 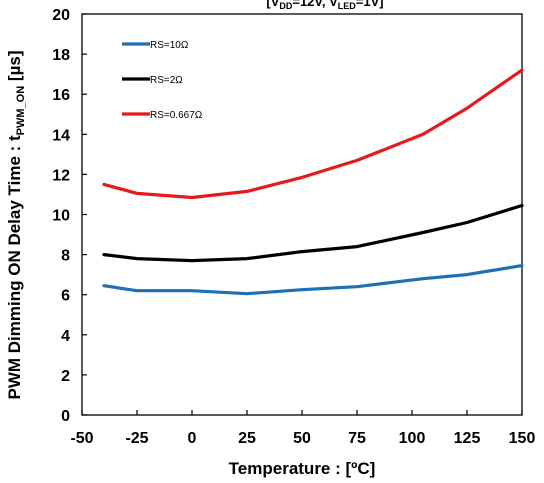 I want to click on y-tick-label: 6, so click(x=65, y=296).